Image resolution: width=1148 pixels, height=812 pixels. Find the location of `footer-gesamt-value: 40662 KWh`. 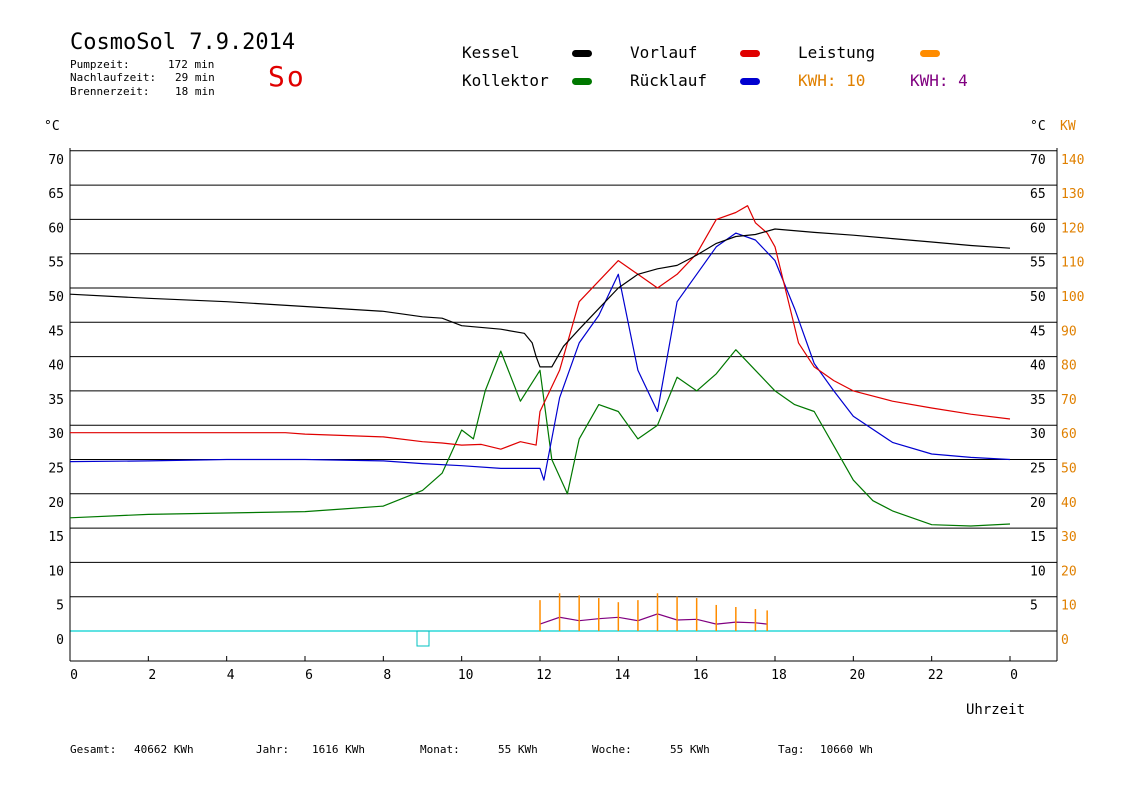

footer-gesamt-value: 40662 KWh is located at coordinates (164, 749).